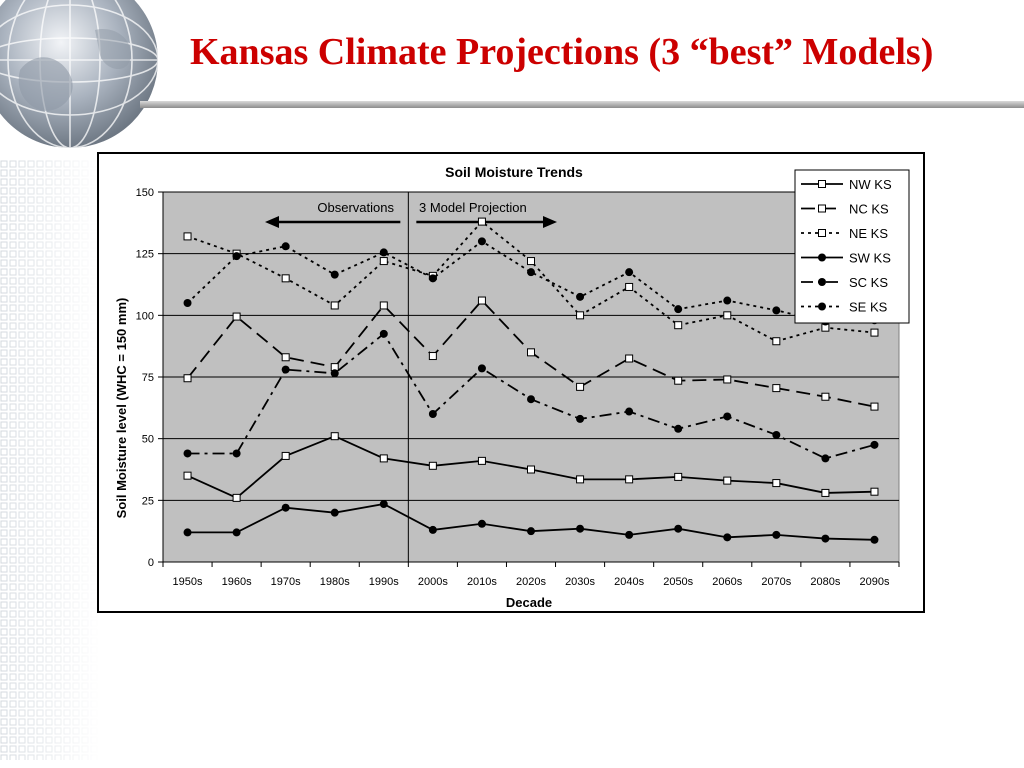 This screenshot has height=768, width=1024. I want to click on x-axis-label: Decade, so click(529, 602).